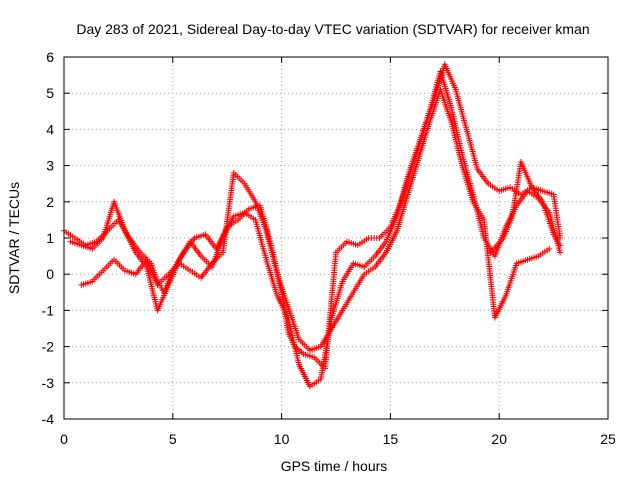 This screenshot has height=480, width=640. Describe the element at coordinates (50, 129) in the screenshot. I see `y-tick-label: 4` at that location.